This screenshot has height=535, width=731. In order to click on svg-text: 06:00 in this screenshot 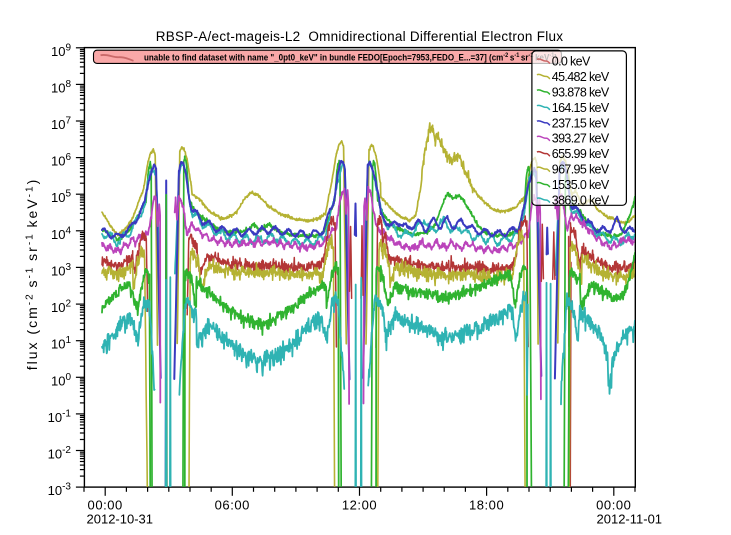, I will do `click(232, 505)`.